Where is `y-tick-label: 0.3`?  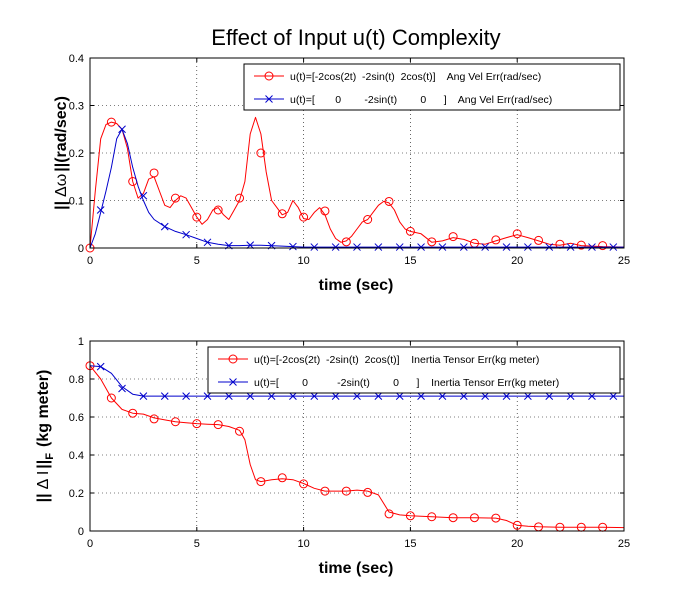
y-tick-label: 0.3 is located at coordinates (76, 107).